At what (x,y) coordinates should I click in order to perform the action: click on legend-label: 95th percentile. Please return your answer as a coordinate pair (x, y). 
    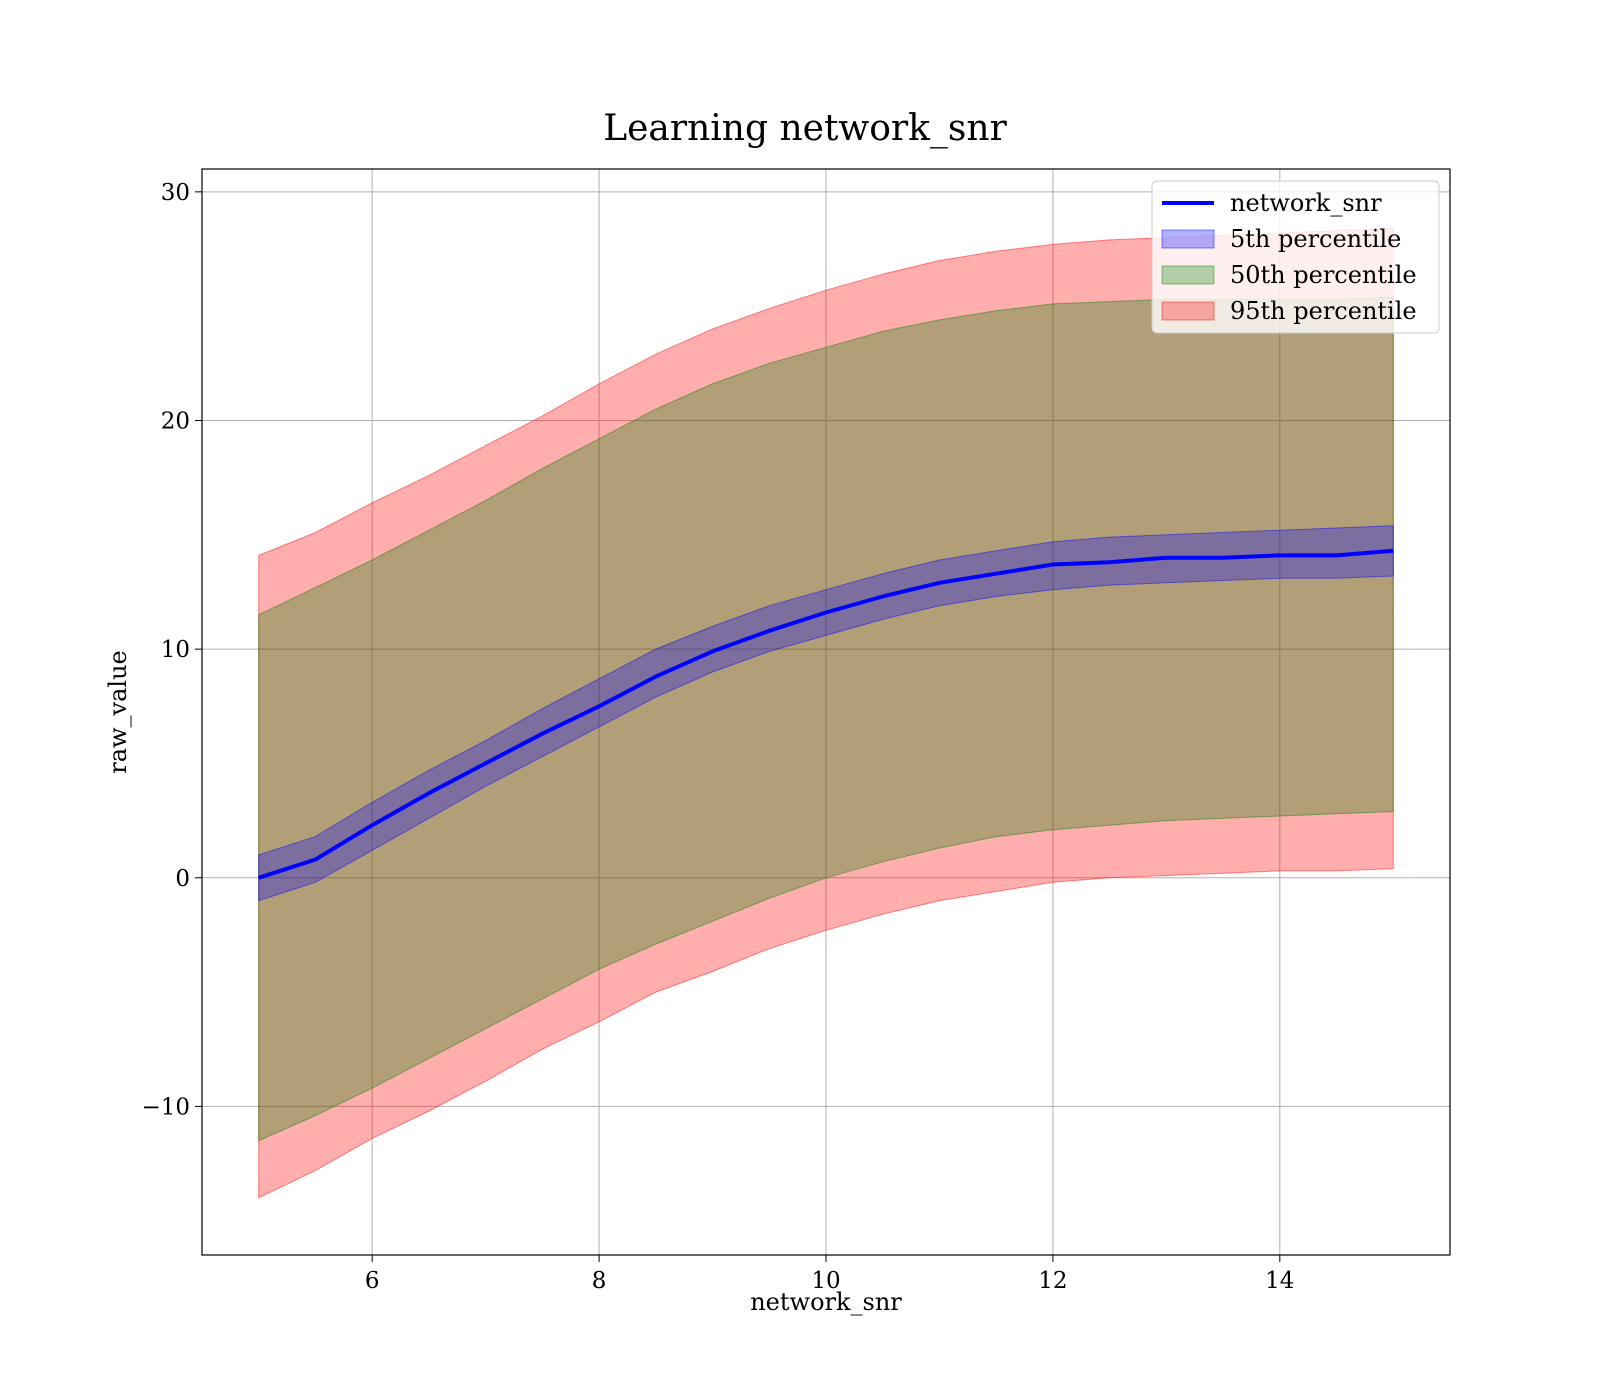
    Looking at the image, I should click on (1323, 311).